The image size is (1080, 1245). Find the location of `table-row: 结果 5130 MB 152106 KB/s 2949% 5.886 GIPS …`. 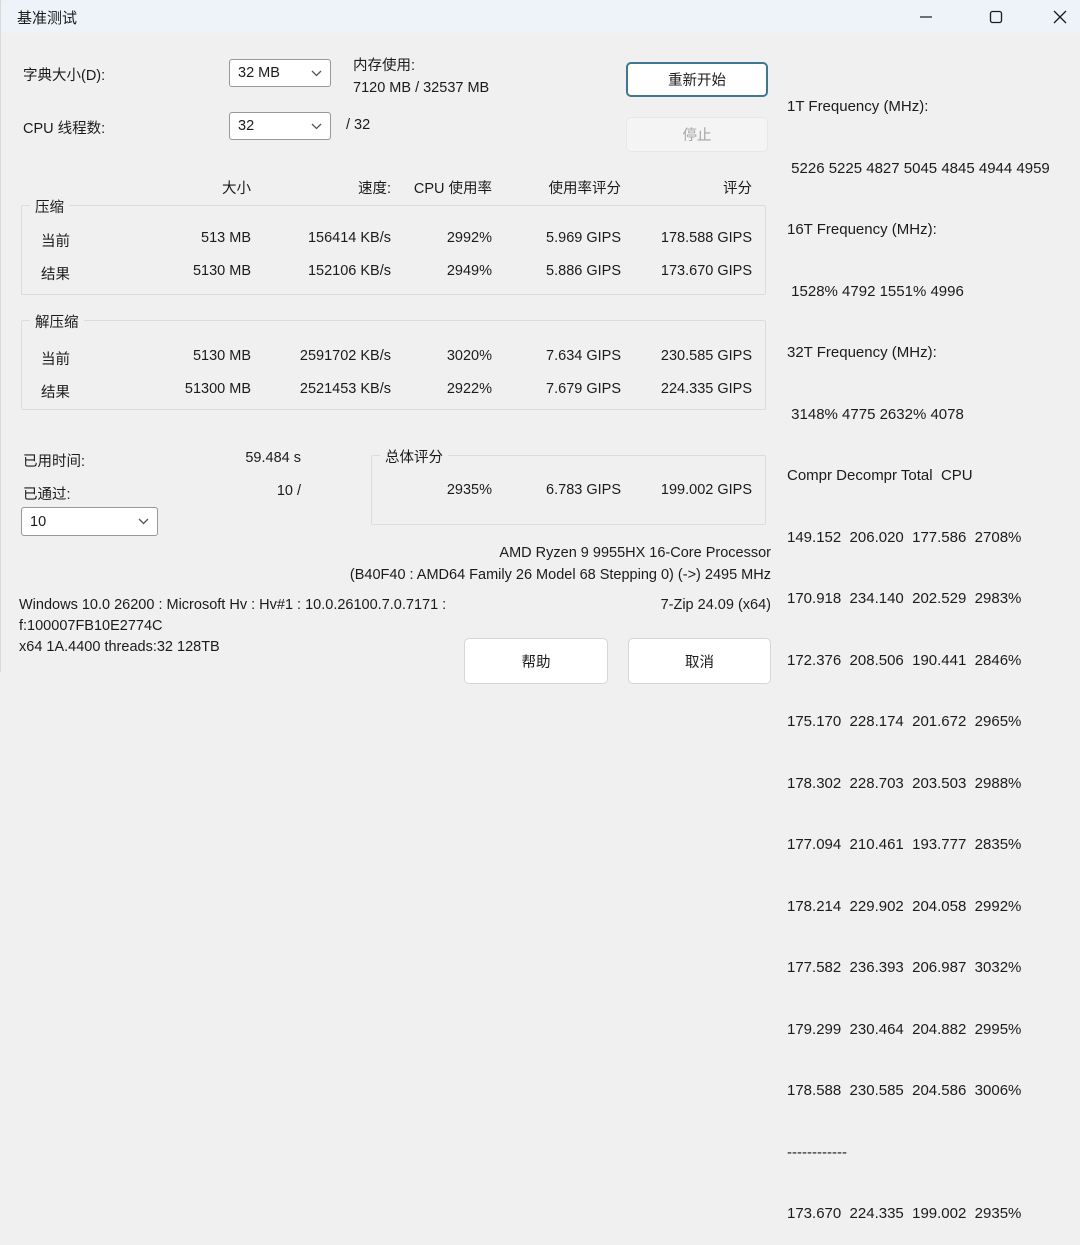

table-row: 结果 5130 MB 152106 KB/s 2949% 5.886 GIPS … is located at coordinates (391, 273).